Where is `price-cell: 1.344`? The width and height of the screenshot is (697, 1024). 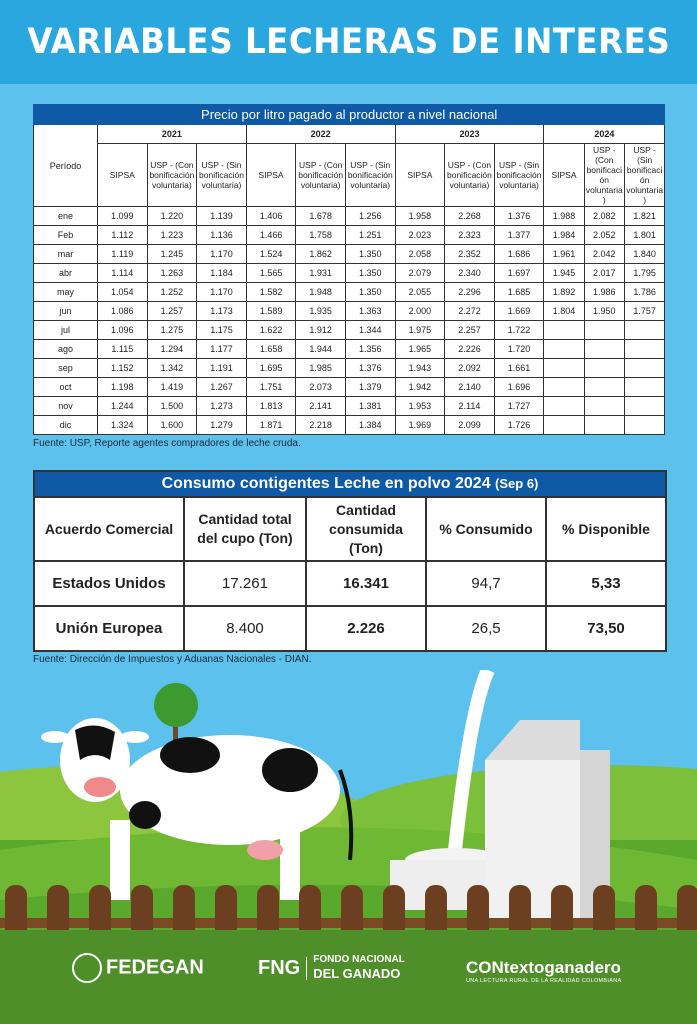
price-cell: 1.344 is located at coordinates (370, 330).